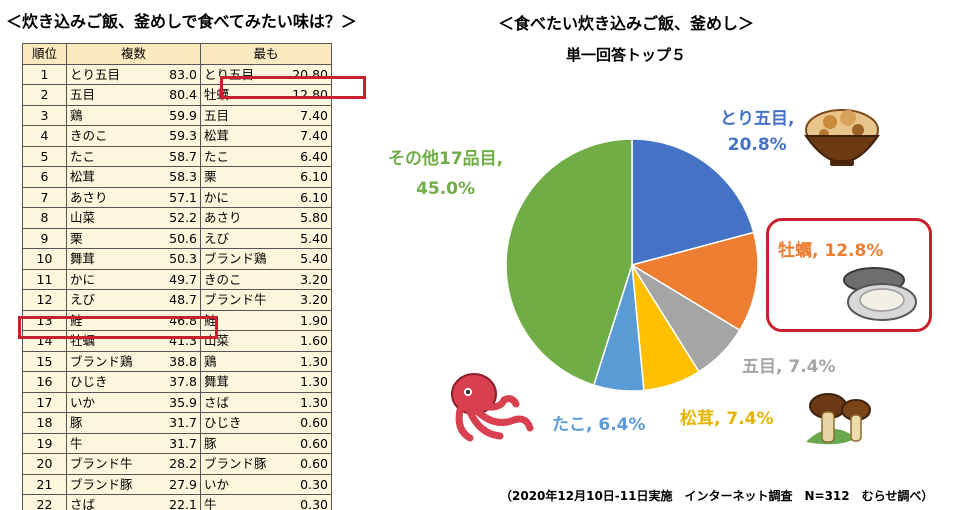 The image size is (960, 510). What do you see at coordinates (104, 95) in the screenshot?
I see `multi-name-cell: 五目` at bounding box center [104, 95].